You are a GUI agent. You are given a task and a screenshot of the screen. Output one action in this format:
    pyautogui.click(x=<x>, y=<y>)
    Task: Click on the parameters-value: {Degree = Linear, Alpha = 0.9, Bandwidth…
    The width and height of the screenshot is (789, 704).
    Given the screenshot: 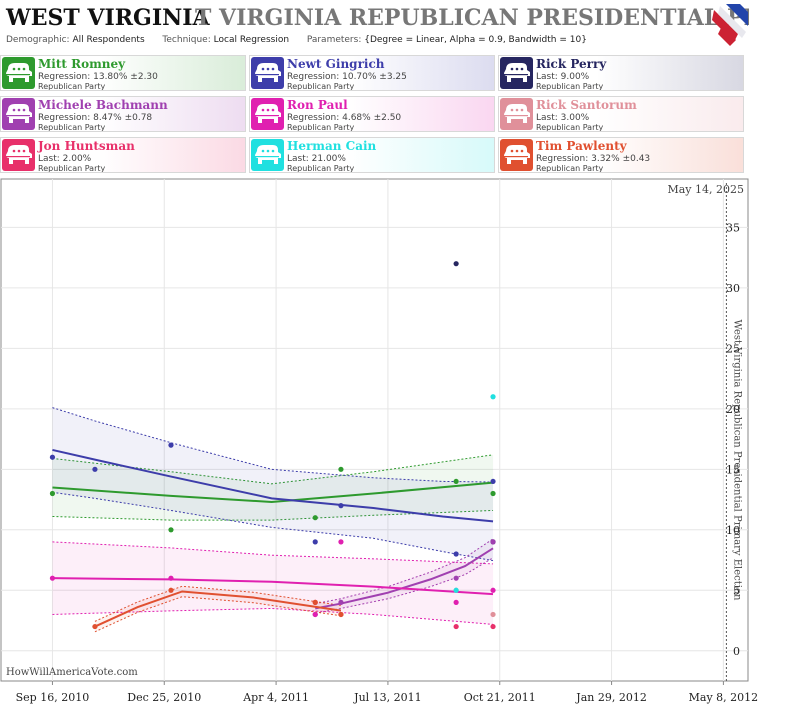 What is the action you would take?
    pyautogui.click(x=475, y=40)
    